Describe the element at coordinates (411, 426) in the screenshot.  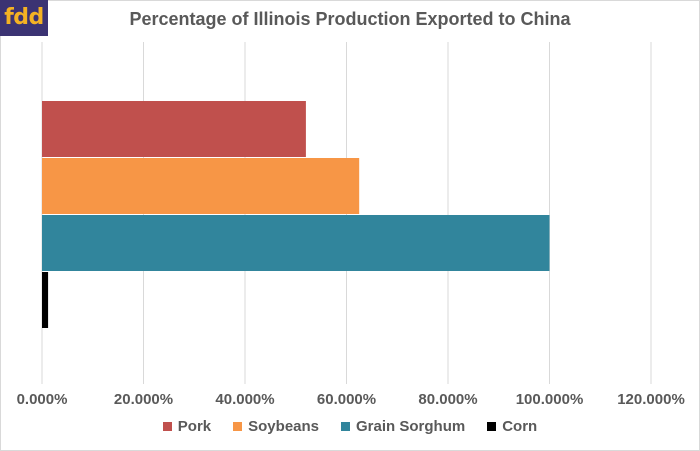
I see `legend-label: Grain Sorghum` at that location.